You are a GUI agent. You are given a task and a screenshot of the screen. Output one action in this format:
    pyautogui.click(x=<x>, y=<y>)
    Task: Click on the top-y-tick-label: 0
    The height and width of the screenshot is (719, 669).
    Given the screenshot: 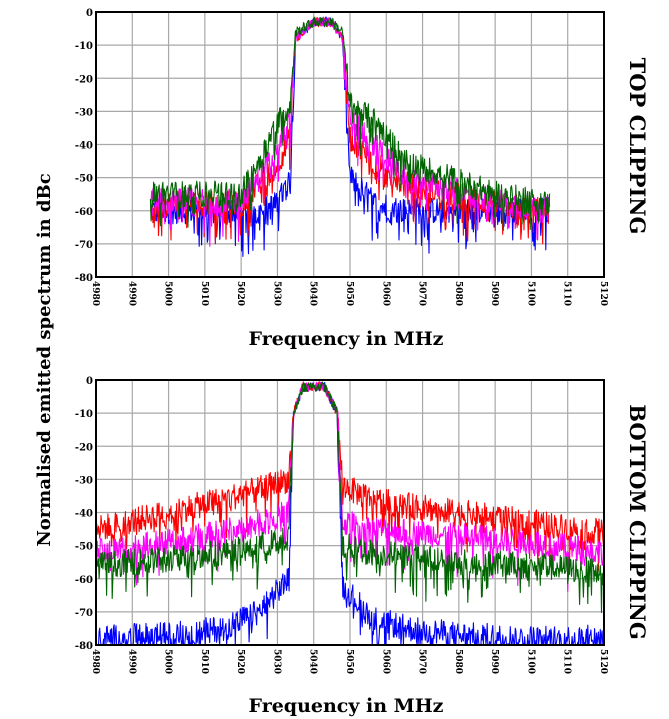 What is the action you would take?
    pyautogui.click(x=89, y=13)
    